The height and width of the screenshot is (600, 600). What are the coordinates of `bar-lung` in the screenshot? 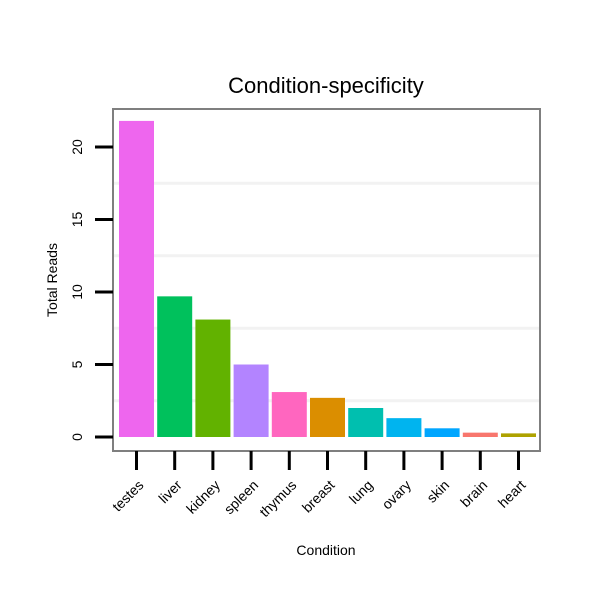 It's located at (366, 422).